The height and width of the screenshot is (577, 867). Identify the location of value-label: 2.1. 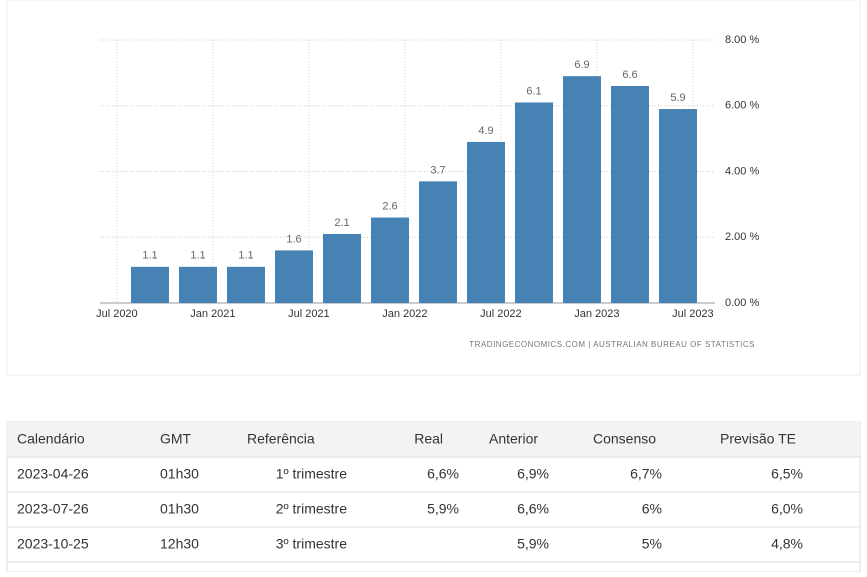
(341, 223).